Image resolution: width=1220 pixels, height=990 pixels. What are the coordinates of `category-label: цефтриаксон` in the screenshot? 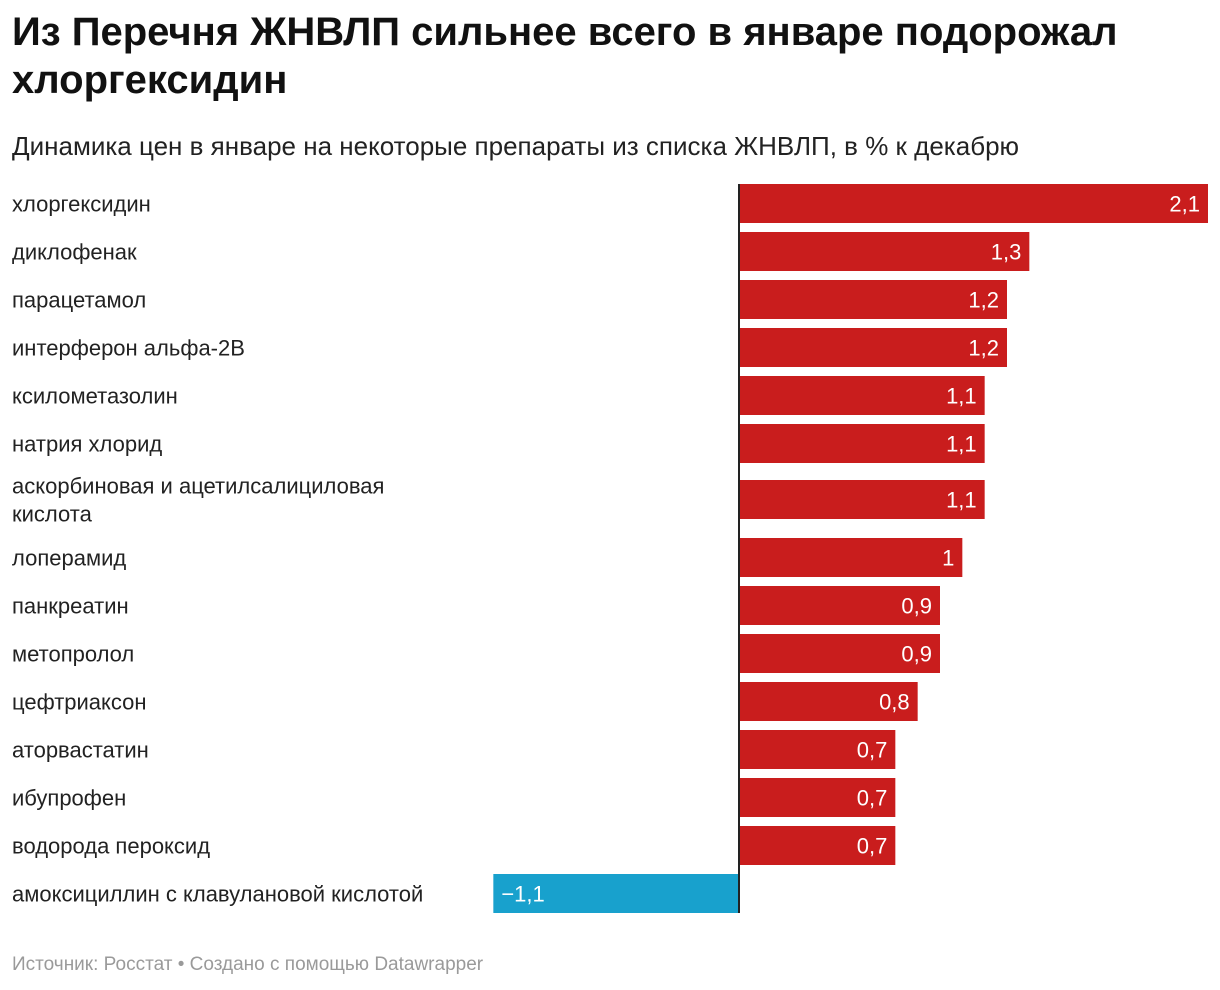 It's located at (79, 702).